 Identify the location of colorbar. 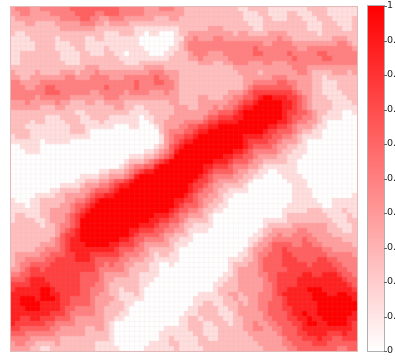
(376, 178).